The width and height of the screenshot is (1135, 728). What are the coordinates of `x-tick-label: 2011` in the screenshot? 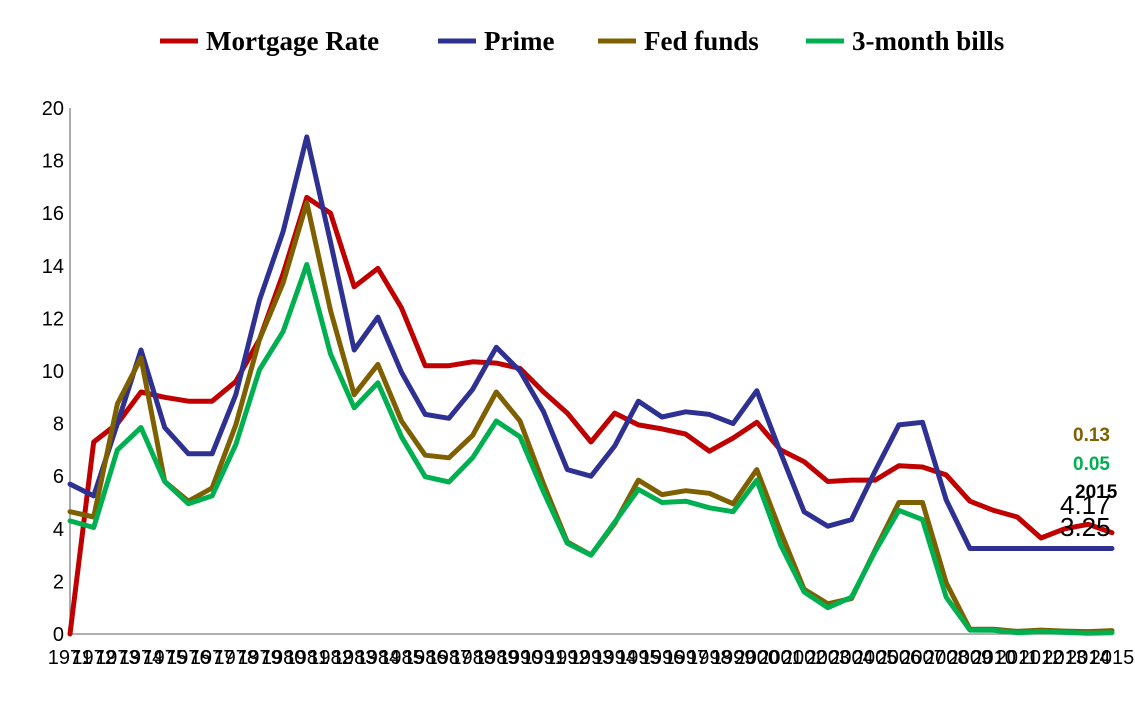 It's located at (1017, 658).